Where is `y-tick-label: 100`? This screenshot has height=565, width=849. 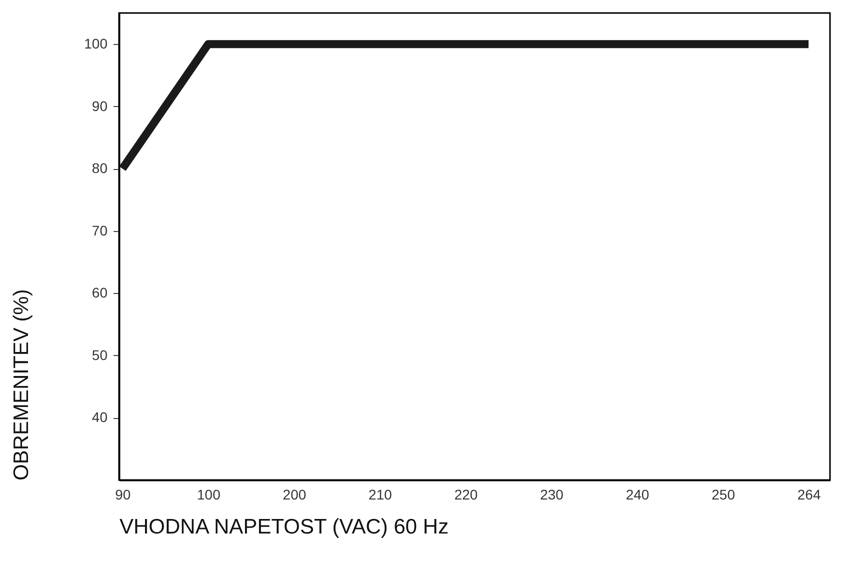 y-tick-label: 100 is located at coordinates (96, 44).